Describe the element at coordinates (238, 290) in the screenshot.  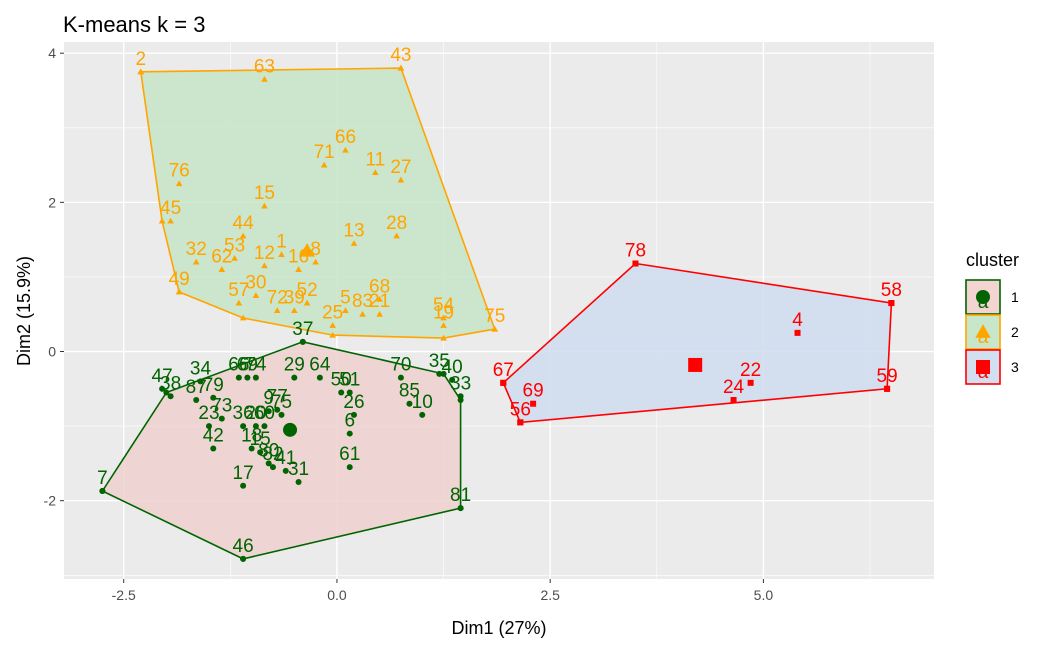
I see `cluster-2-point-label: 57` at that location.